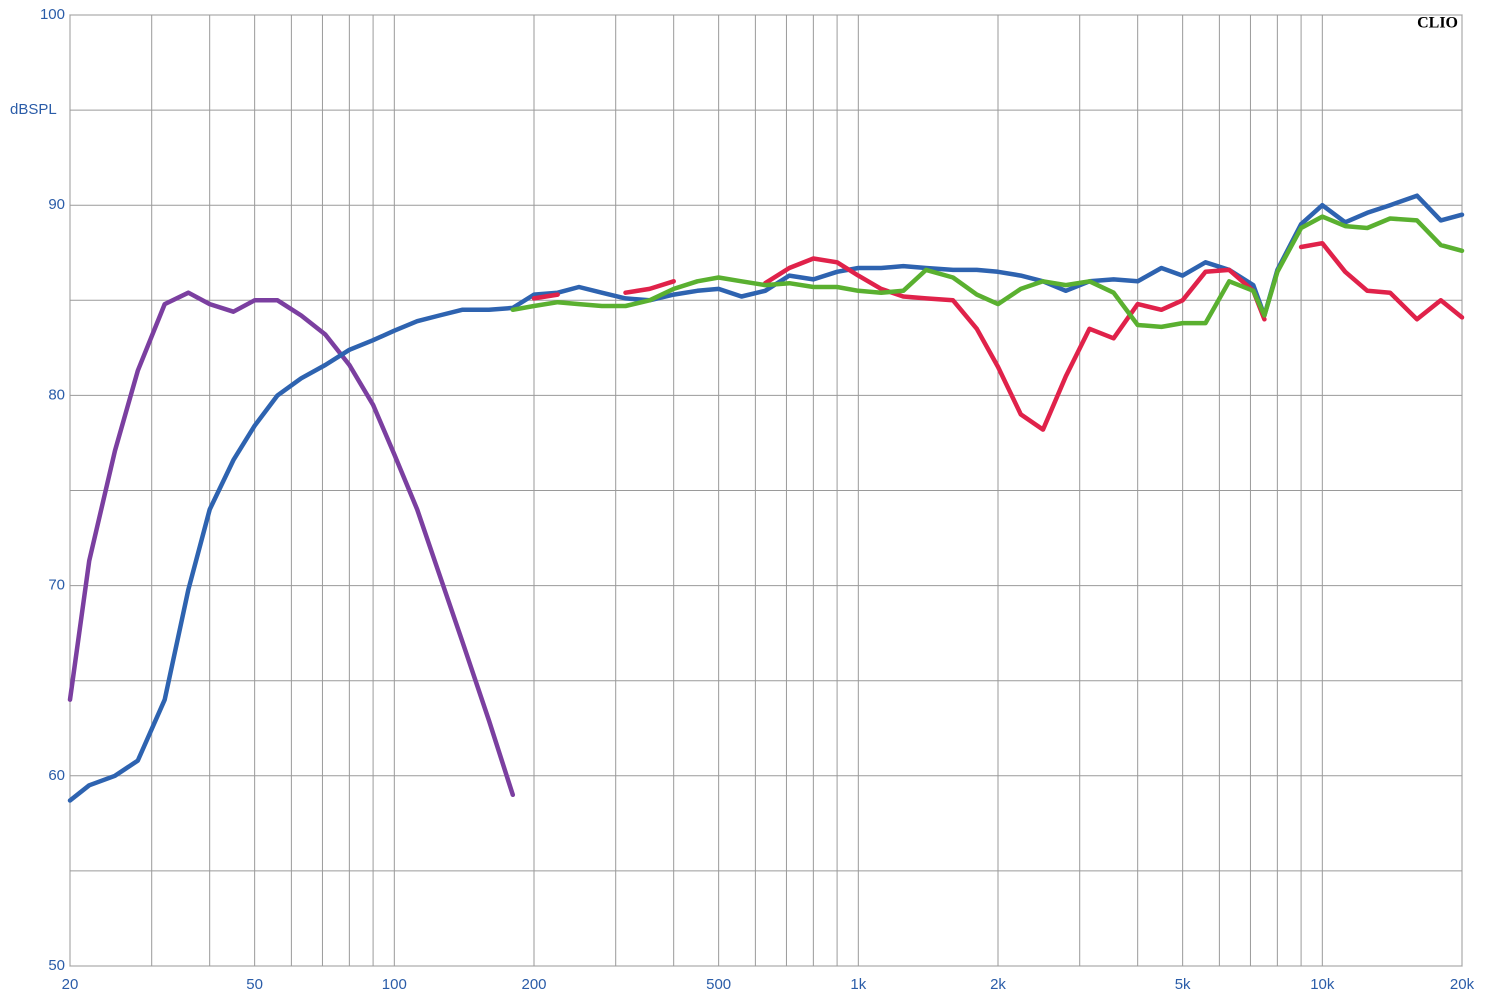 This screenshot has width=1500, height=1004. What do you see at coordinates (56, 204) in the screenshot?
I see `y-tick-label: 90` at bounding box center [56, 204].